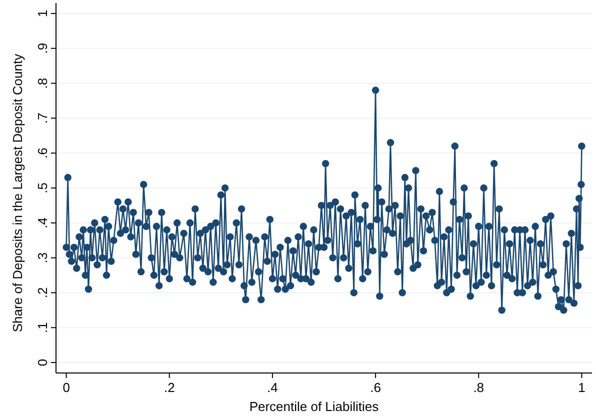 The width and height of the screenshot is (596, 417). What do you see at coordinates (42, 258) in the screenshot?
I see `y-tick-label: .3` at bounding box center [42, 258].